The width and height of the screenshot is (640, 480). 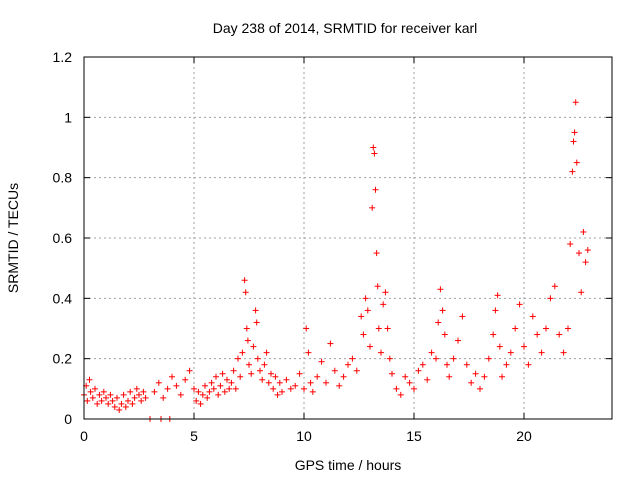 I want to click on y-tick-label: 0.6, so click(x=63, y=238).